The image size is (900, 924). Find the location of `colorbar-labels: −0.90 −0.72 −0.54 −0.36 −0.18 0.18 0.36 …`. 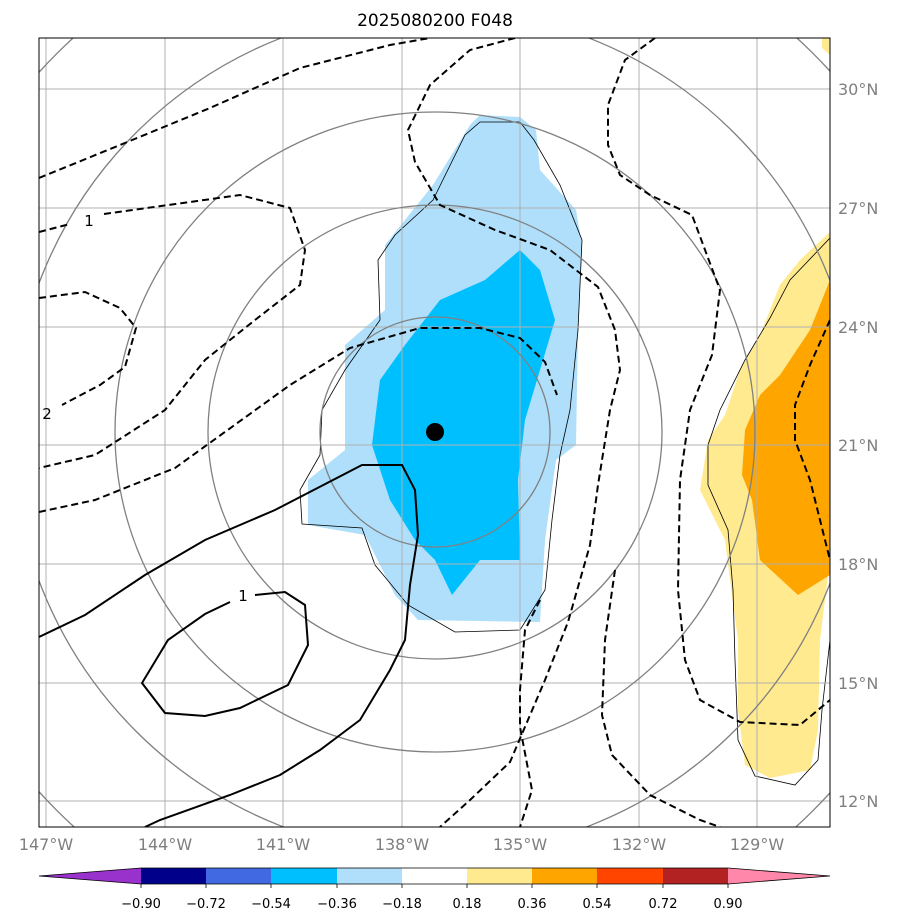

colorbar-labels: −0.90 −0.72 −0.54 −0.36 −0.18 0.18 0.36 … is located at coordinates (431, 904).